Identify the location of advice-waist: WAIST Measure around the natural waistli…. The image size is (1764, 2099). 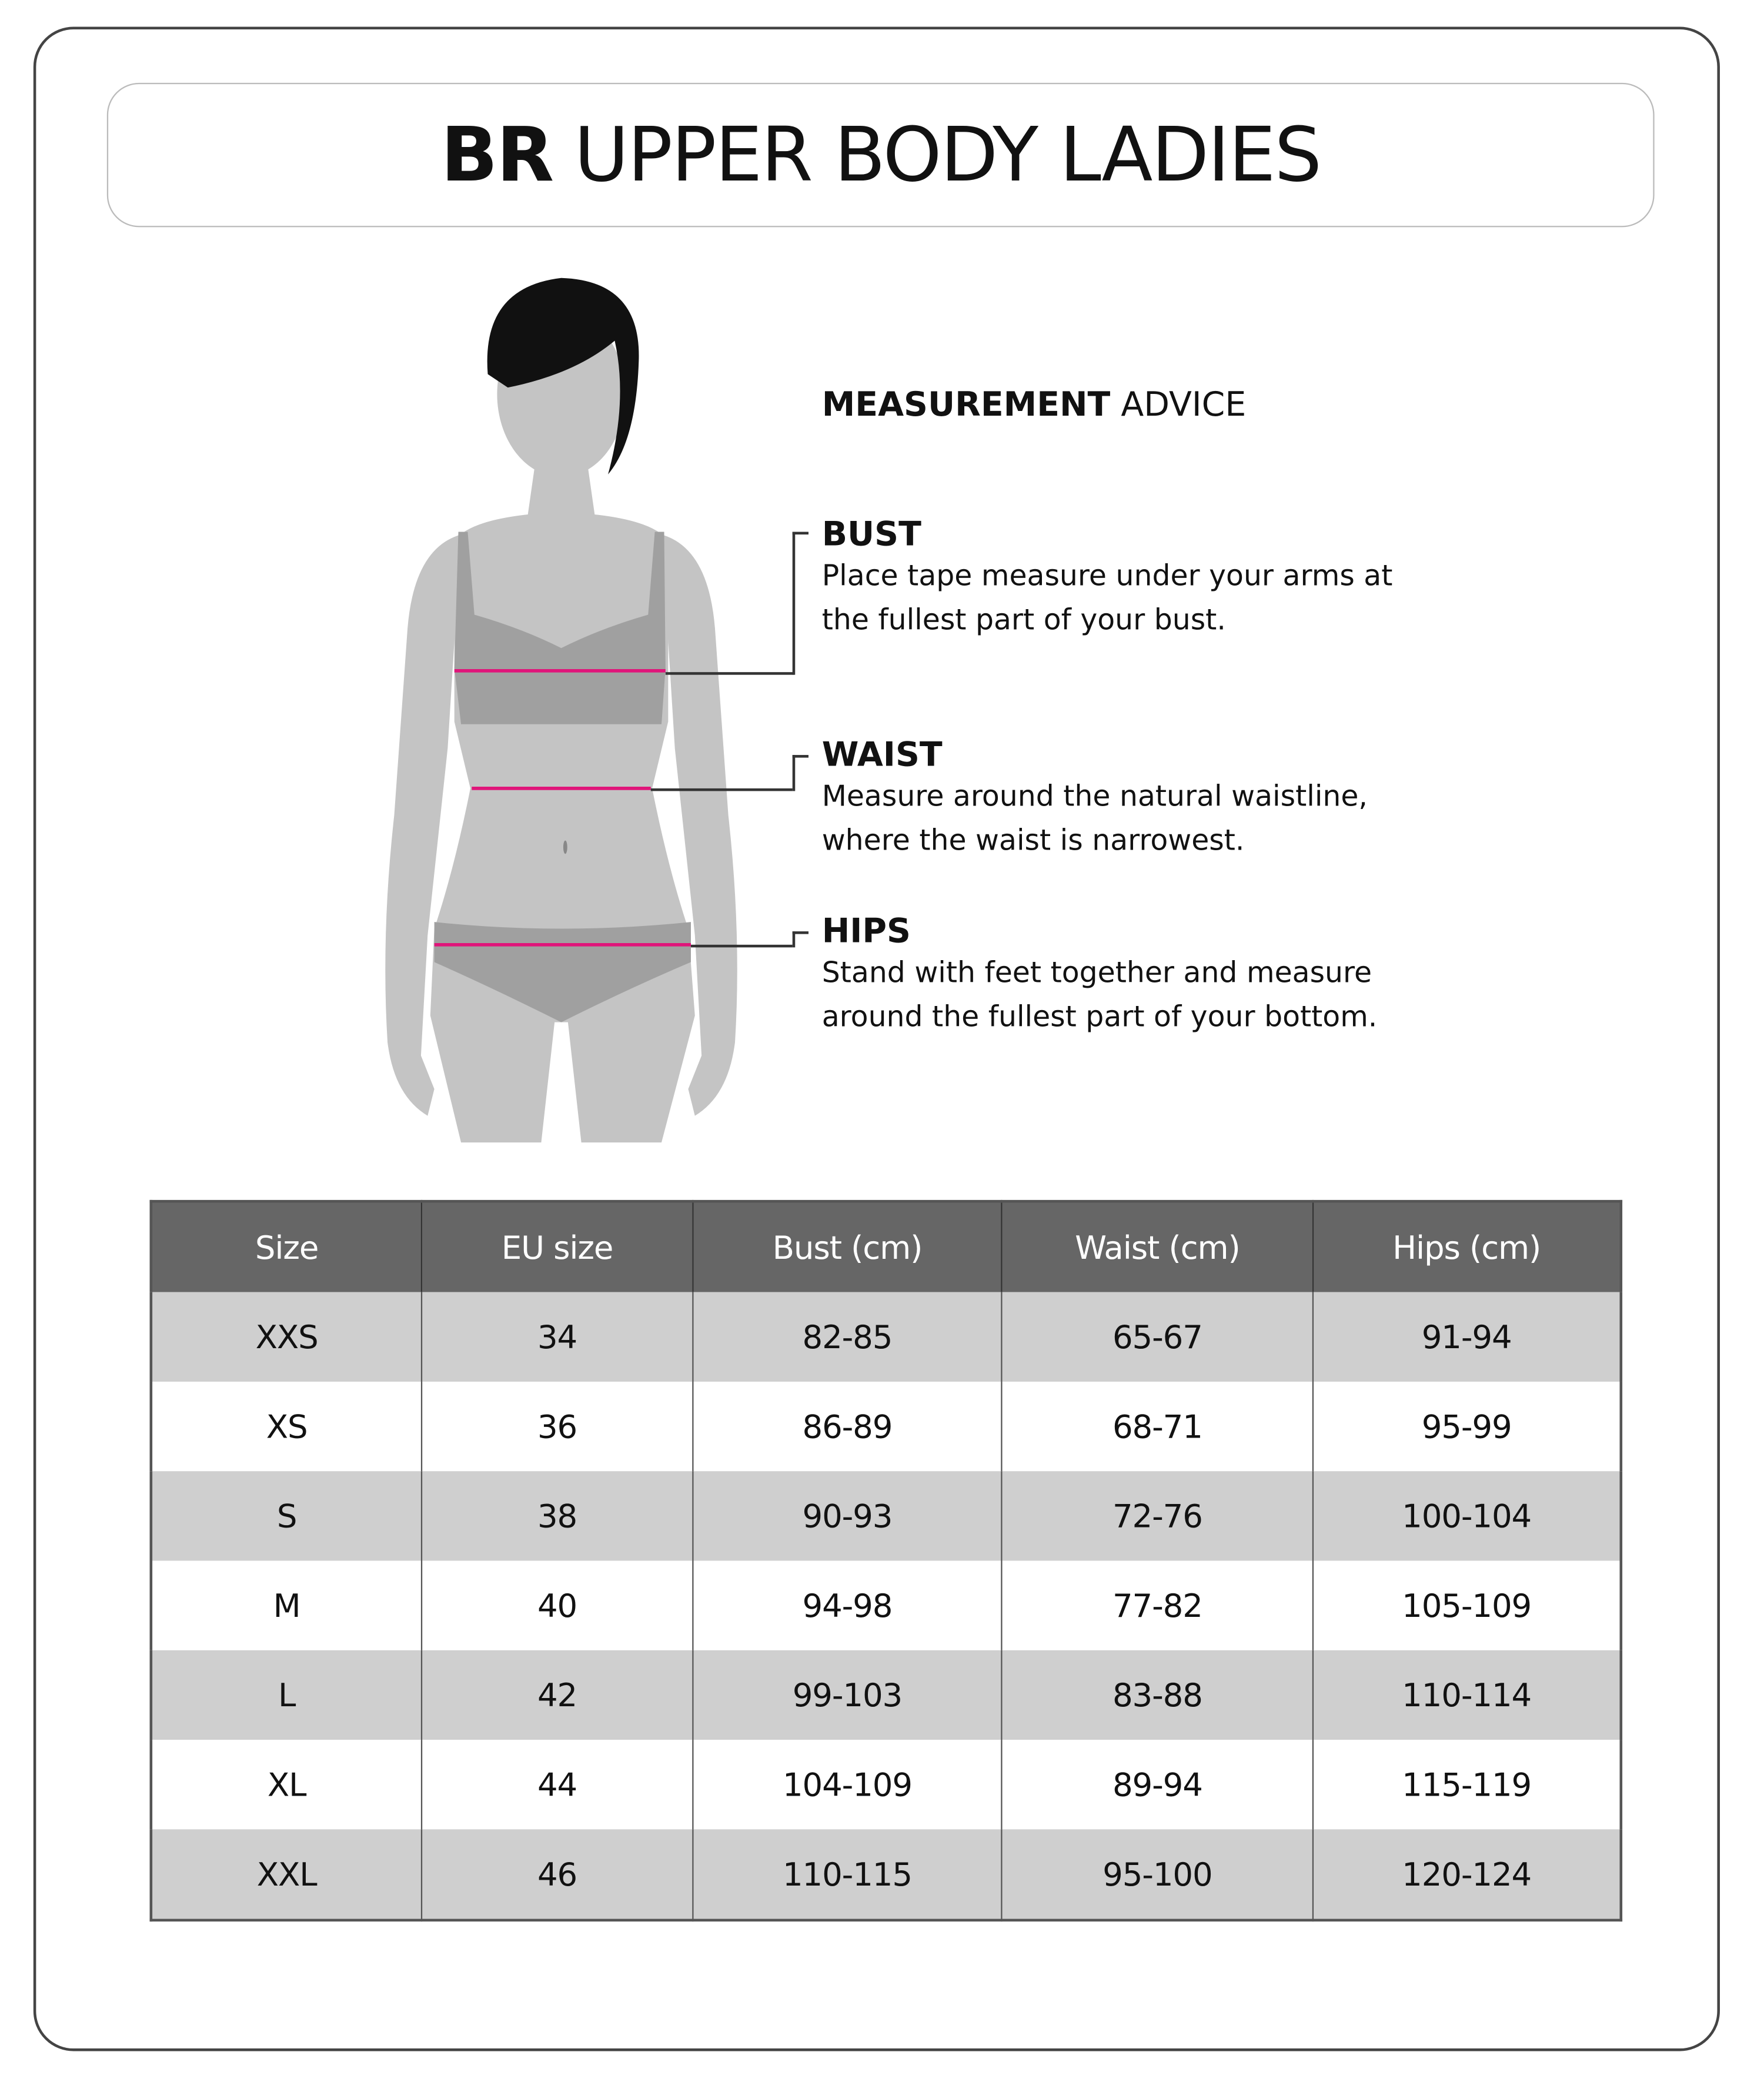
(1095, 799).